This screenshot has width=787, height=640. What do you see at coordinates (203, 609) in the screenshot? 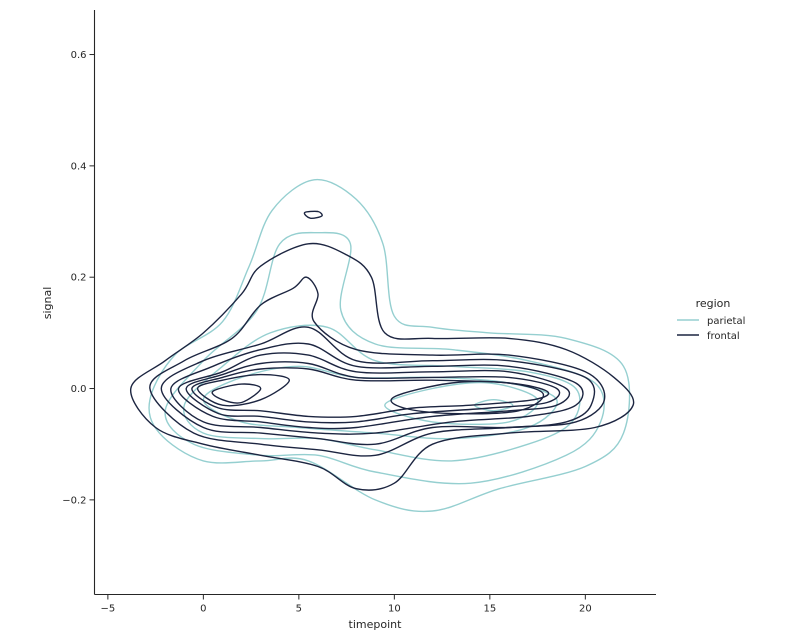
I see `x-tick-label: 0` at bounding box center [203, 609].